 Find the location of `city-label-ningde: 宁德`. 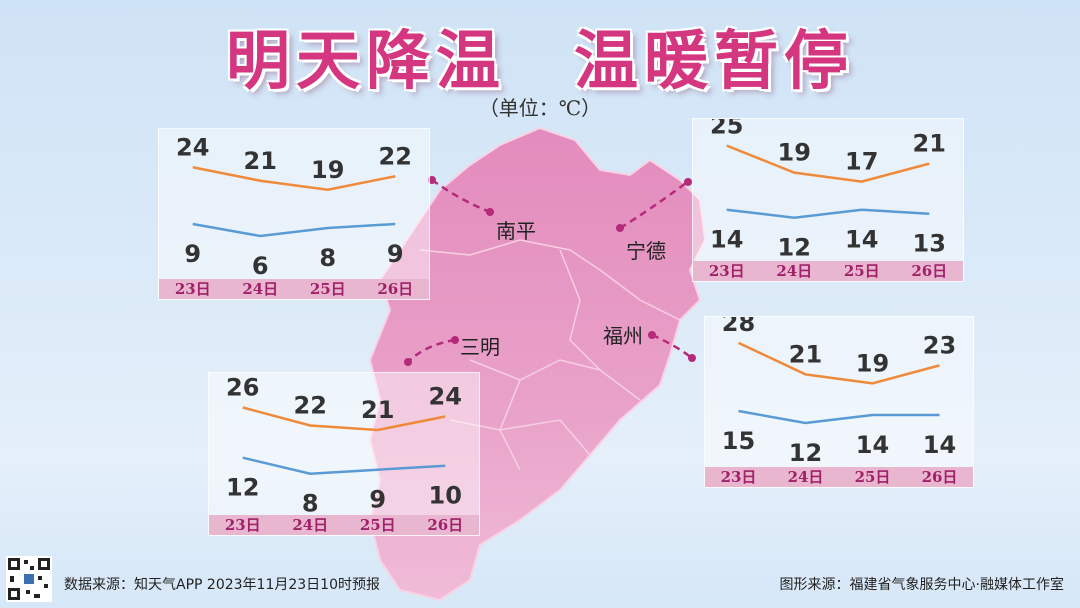

city-label-ningde: 宁德 is located at coordinates (646, 251).